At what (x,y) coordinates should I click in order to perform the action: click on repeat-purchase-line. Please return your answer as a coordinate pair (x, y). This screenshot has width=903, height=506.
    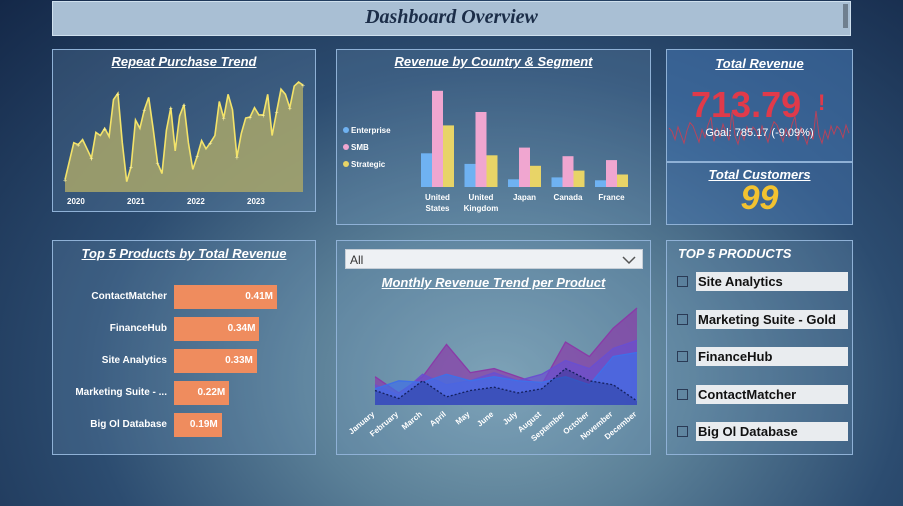
    Looking at the image, I should click on (184, 131).